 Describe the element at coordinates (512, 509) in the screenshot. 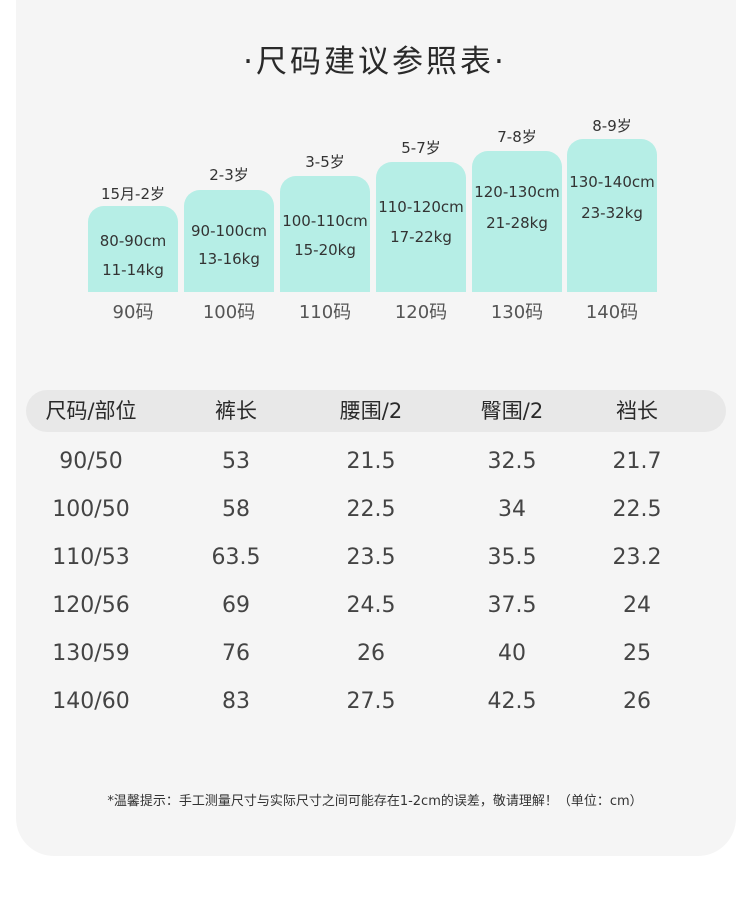

I see `table-cell: 34` at that location.